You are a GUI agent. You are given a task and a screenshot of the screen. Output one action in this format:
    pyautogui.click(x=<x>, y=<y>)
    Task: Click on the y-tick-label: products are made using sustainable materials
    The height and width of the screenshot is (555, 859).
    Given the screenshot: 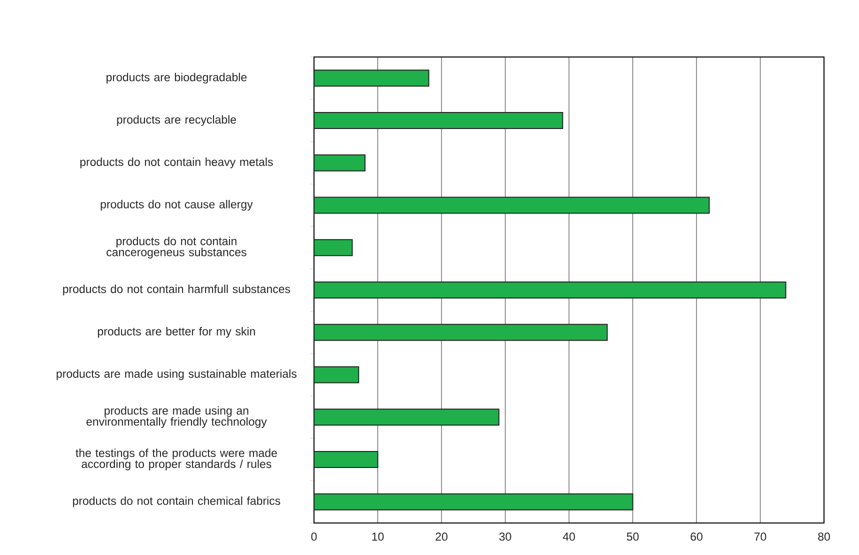 What is the action you would take?
    pyautogui.click(x=176, y=374)
    